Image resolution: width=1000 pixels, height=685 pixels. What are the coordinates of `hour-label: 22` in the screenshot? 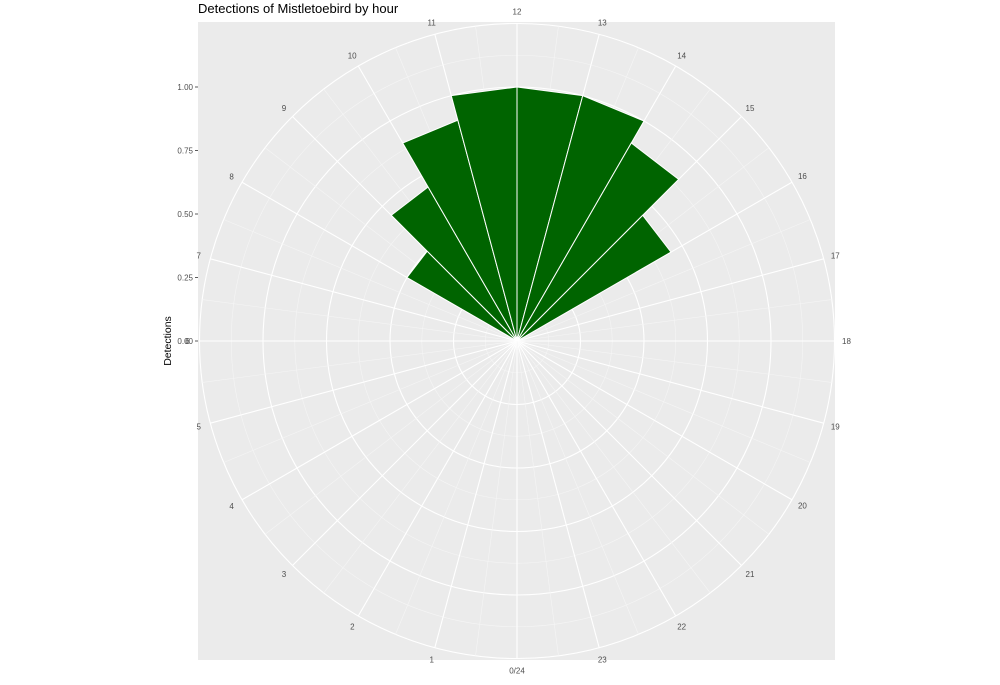 It's located at (681, 626).